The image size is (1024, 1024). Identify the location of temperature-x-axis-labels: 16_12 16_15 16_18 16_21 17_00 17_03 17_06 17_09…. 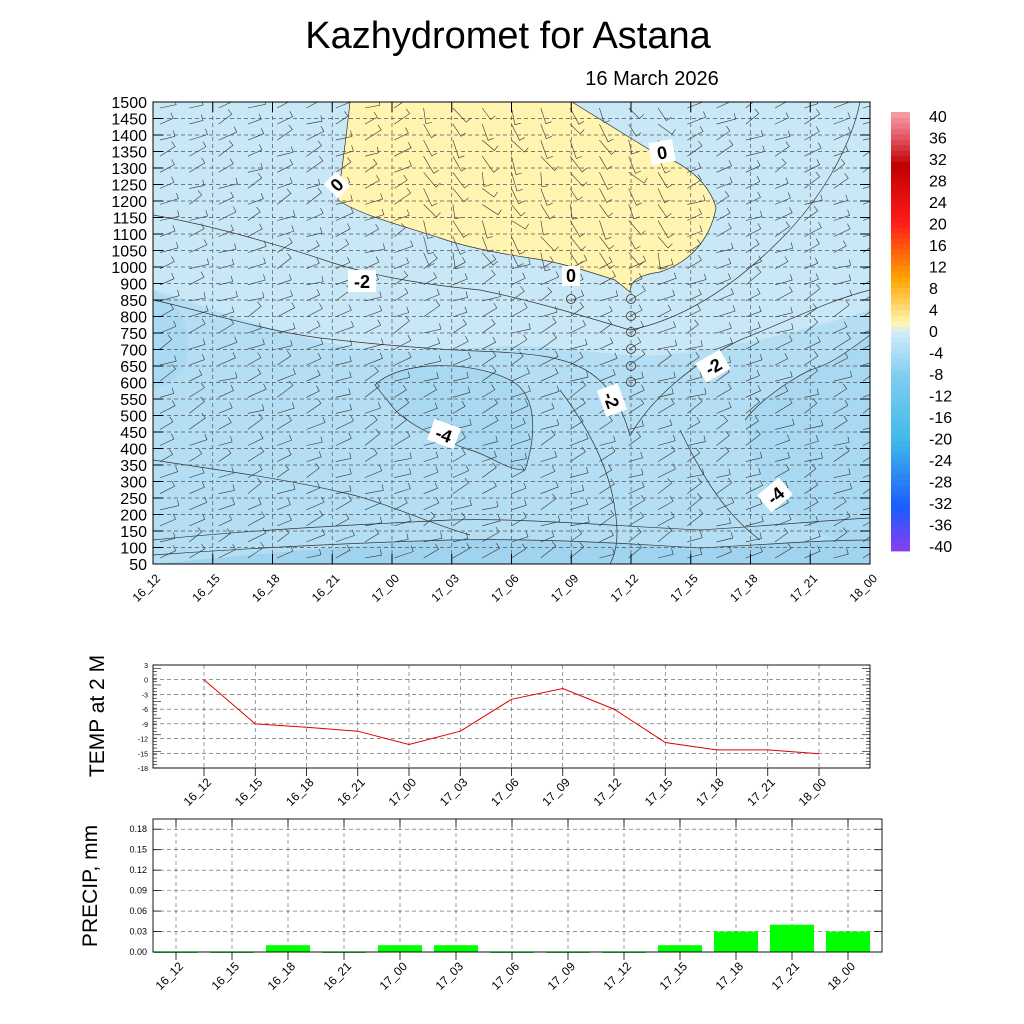
(505, 792).